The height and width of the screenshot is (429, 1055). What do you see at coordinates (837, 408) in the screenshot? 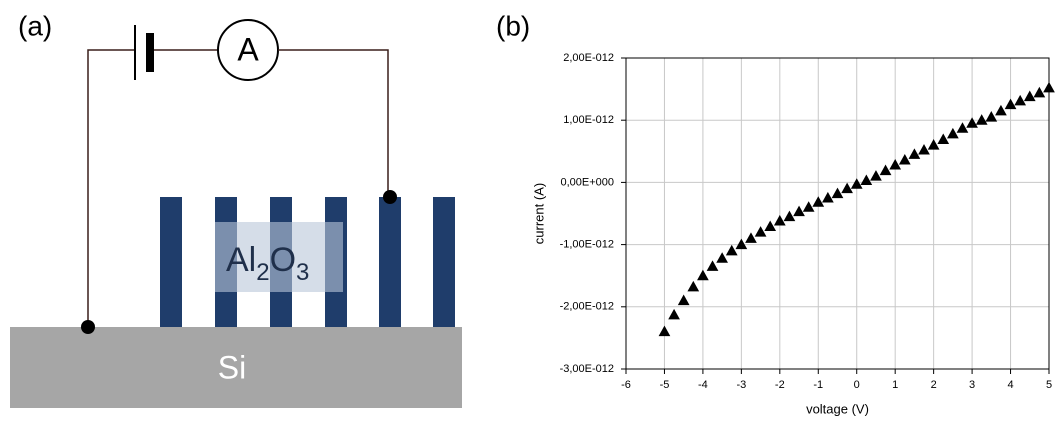
I see `x-axis-label: voltage (V)` at bounding box center [837, 408].